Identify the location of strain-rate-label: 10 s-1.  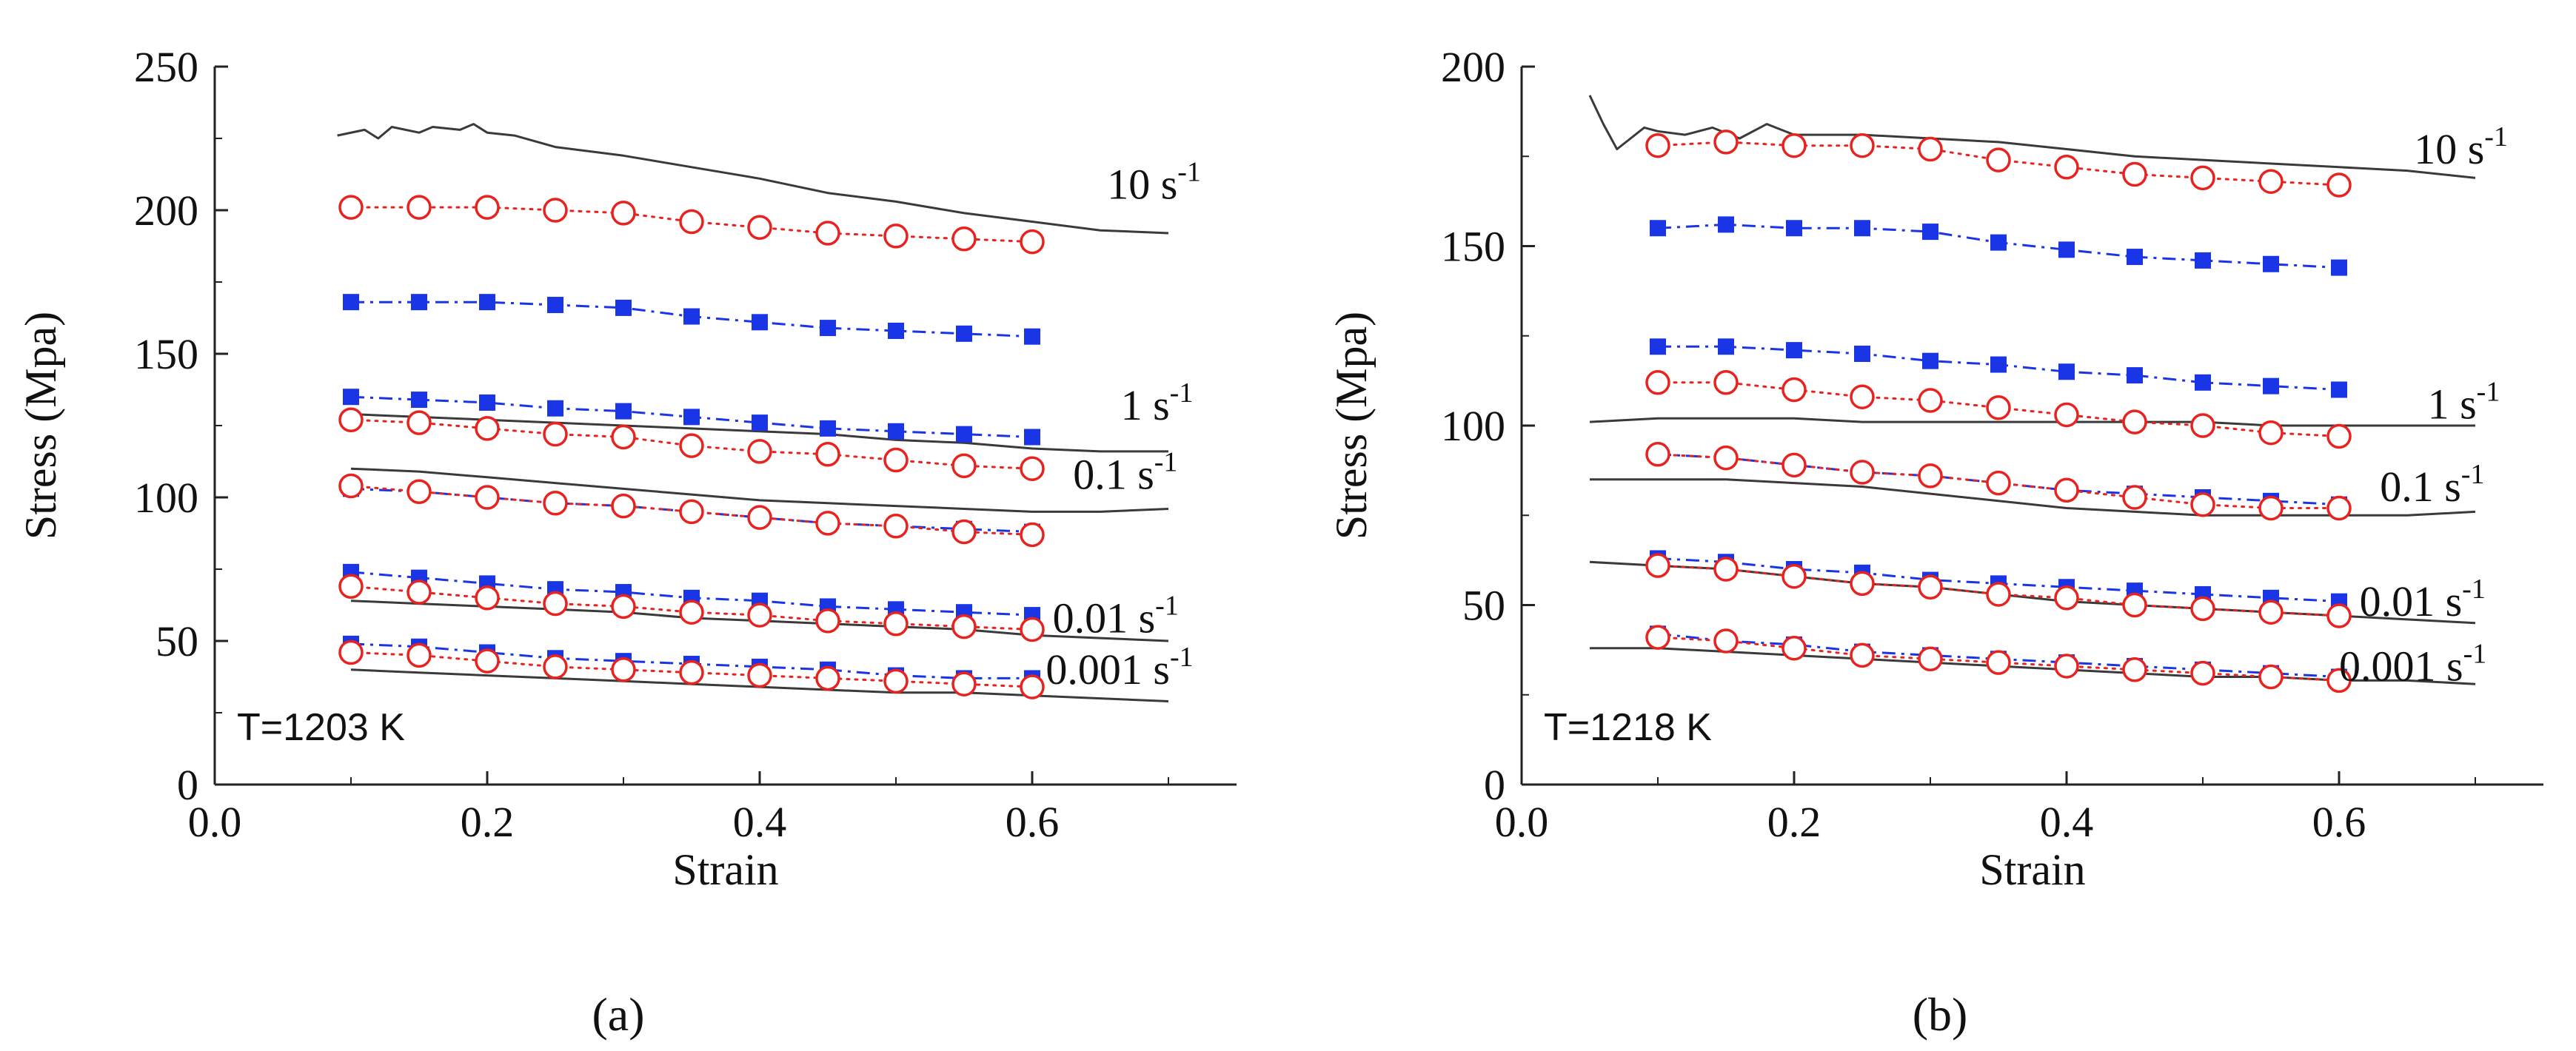
(2461, 147).